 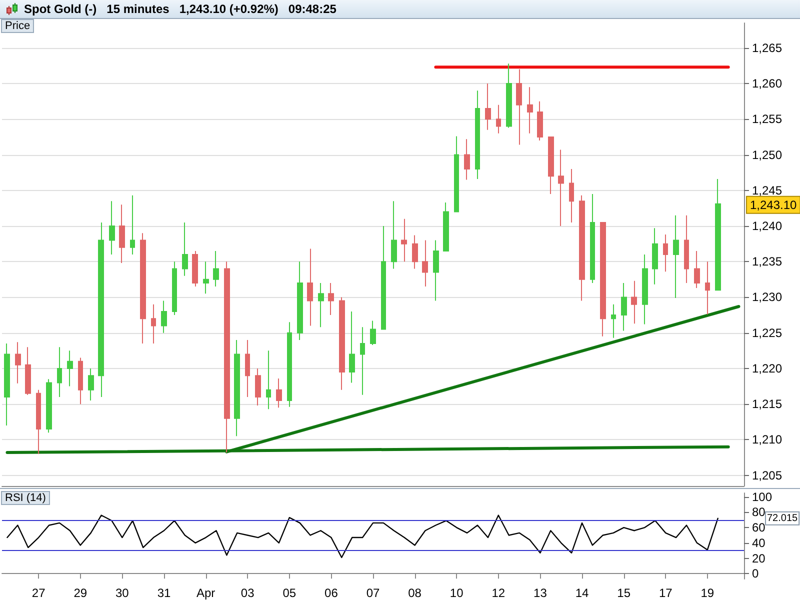 What do you see at coordinates (782, 518) in the screenshot?
I see `text: 72.015` at bounding box center [782, 518].